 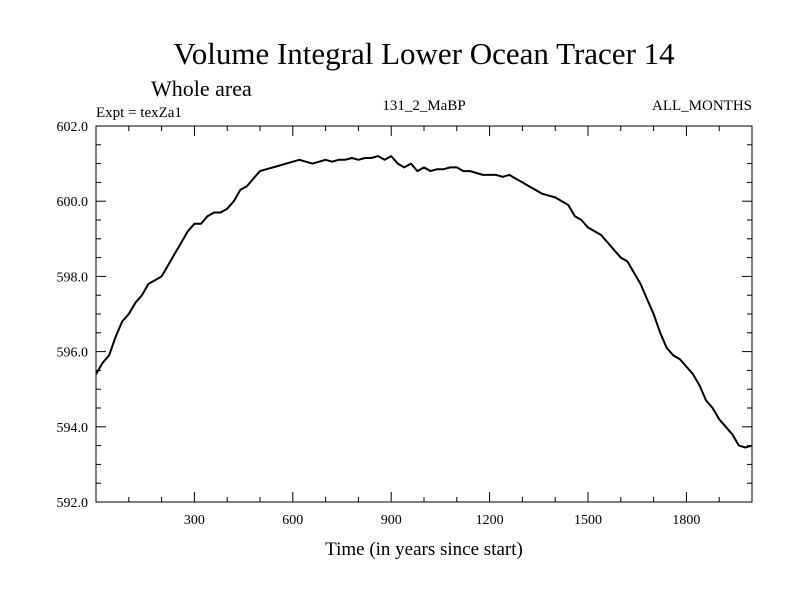 What do you see at coordinates (702, 106) in the screenshot?
I see `months-label: ALL_MONTHS` at bounding box center [702, 106].